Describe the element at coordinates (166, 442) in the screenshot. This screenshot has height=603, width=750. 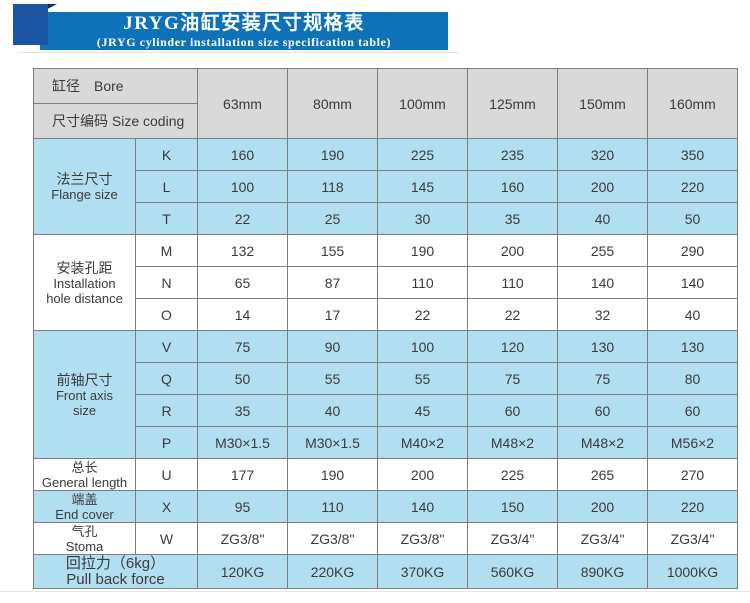
I see `code-cell: P` at that location.